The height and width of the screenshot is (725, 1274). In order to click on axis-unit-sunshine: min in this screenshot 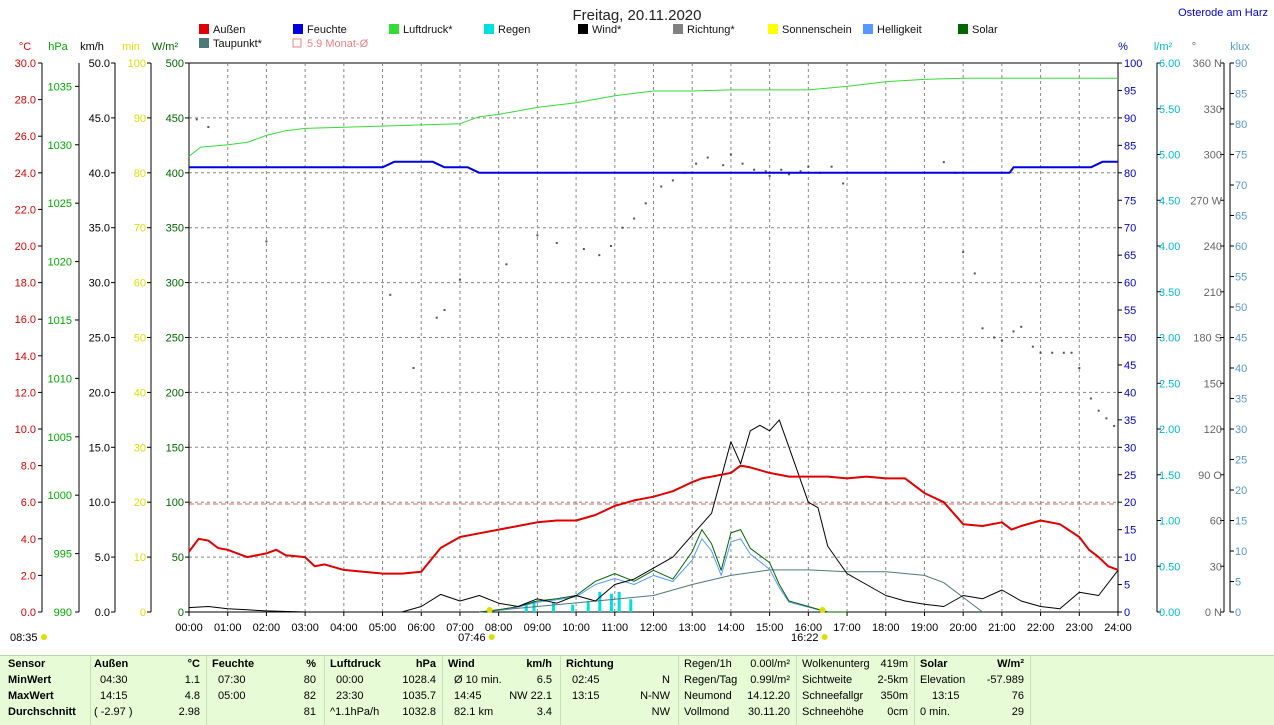, I will do `click(131, 47)`.